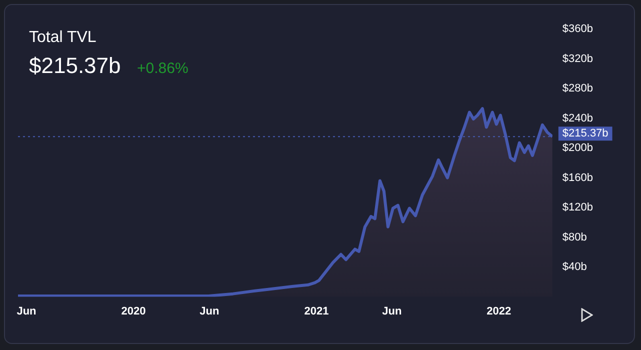  I want to click on chart-title: Total TVL, so click(62, 38).